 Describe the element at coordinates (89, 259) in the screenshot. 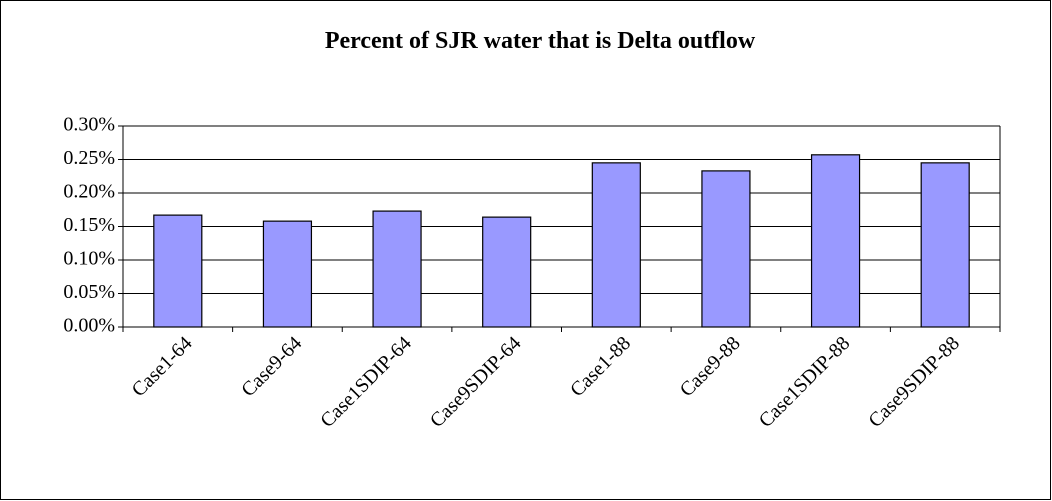

I see `y-tick-label: 0.10%` at that location.